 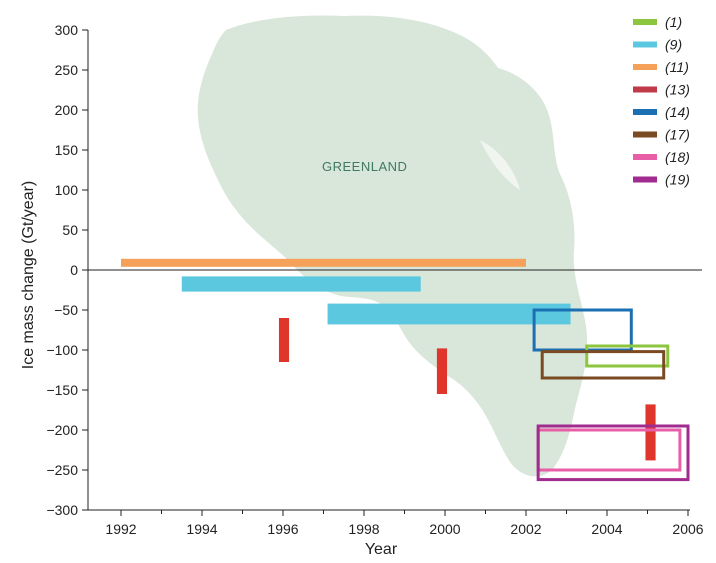 What do you see at coordinates (677, 112) in the screenshot?
I see `legend-label-14: (14)` at bounding box center [677, 112].